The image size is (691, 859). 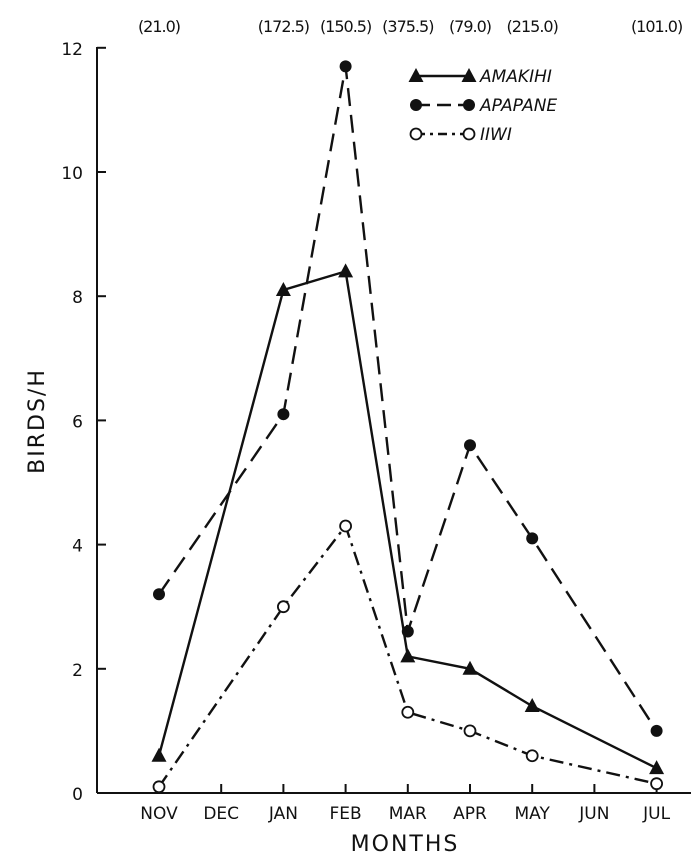 What do you see at coordinates (159, 26) in the screenshot?
I see `top-annotation: (21.0)` at bounding box center [159, 26].